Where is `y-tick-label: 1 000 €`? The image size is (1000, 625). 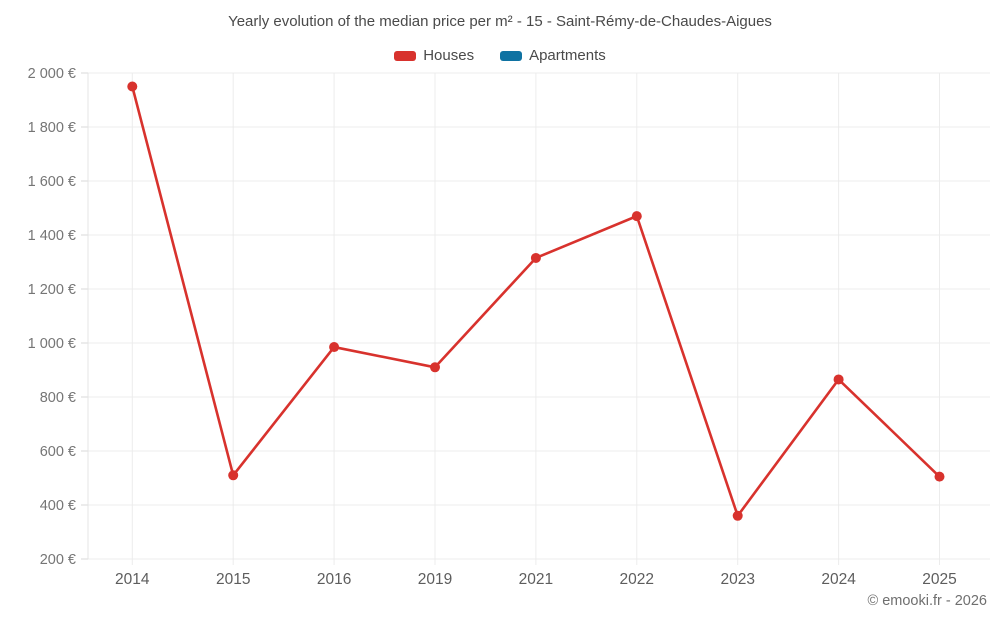 y-tick-label: 1 000 € is located at coordinates (52, 344).